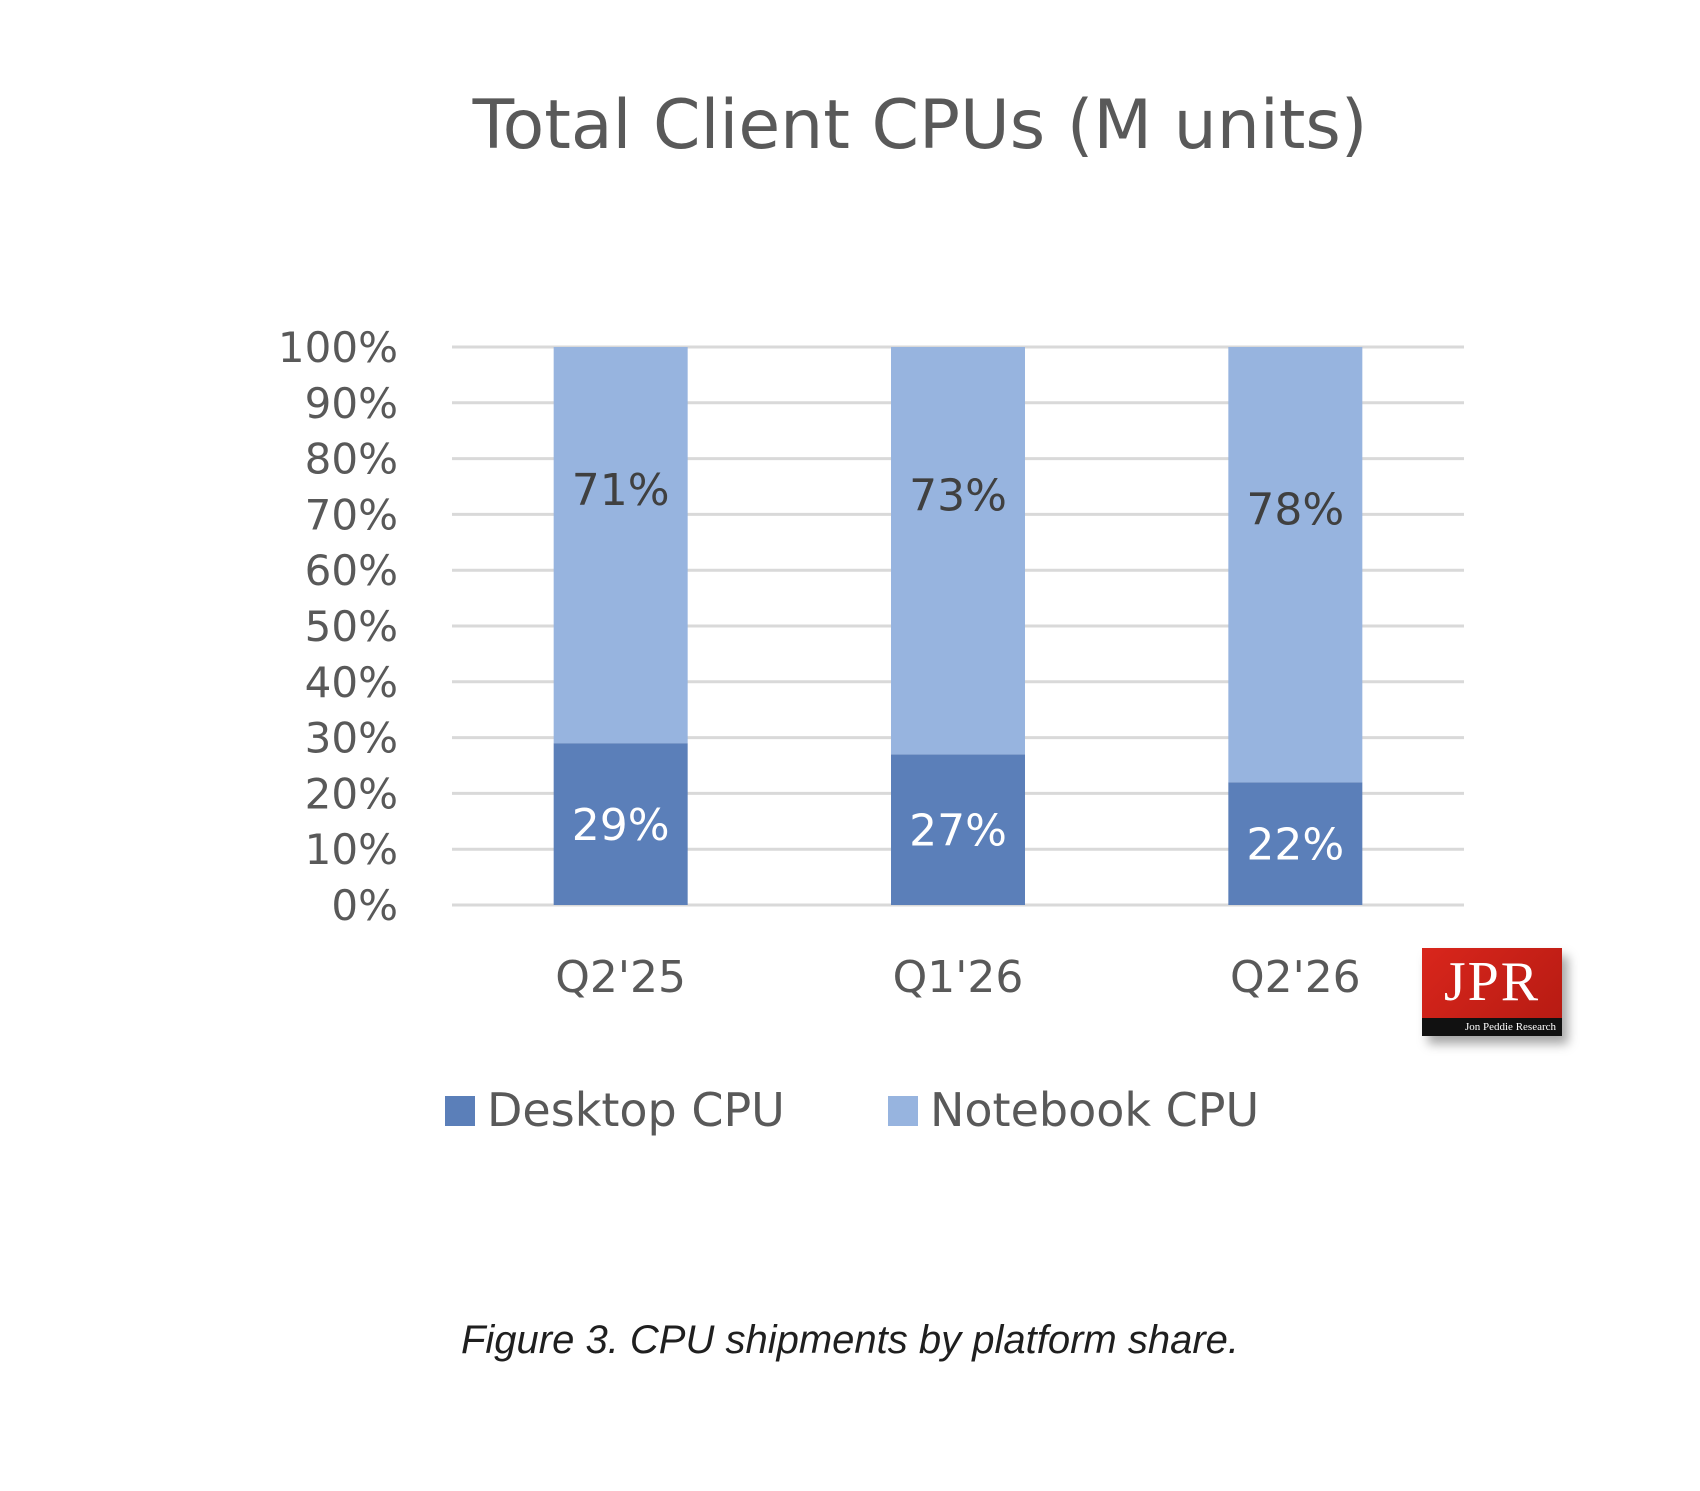 This screenshot has width=1700, height=1491. I want to click on y-axis-ticks: 0% 10% 20% 30% 40% 50% 60% 70% 80% 90% 100%, so click(338, 626).